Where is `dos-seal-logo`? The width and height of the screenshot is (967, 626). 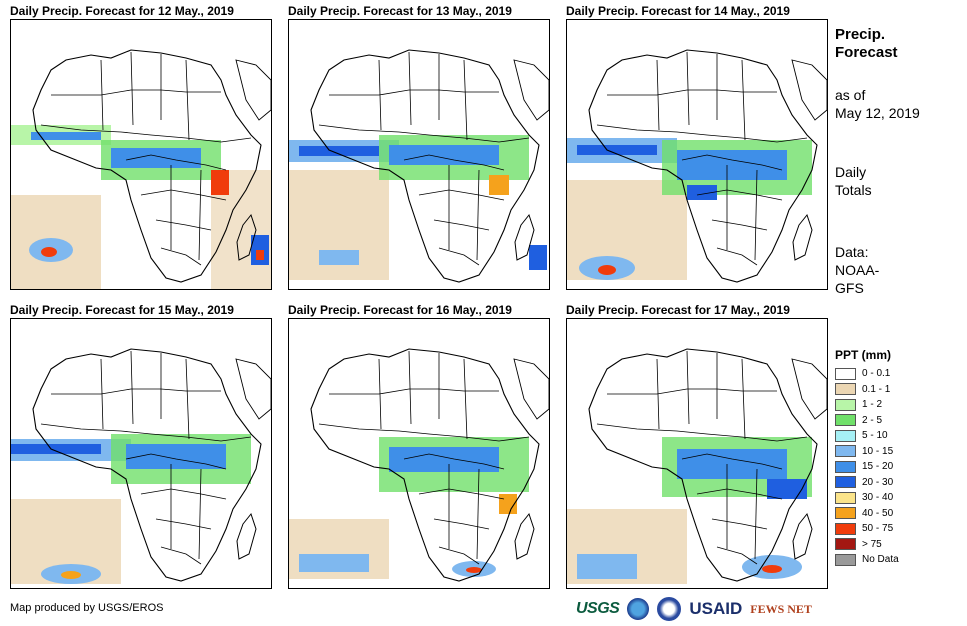
dos-seal-logo is located at coordinates (669, 609).